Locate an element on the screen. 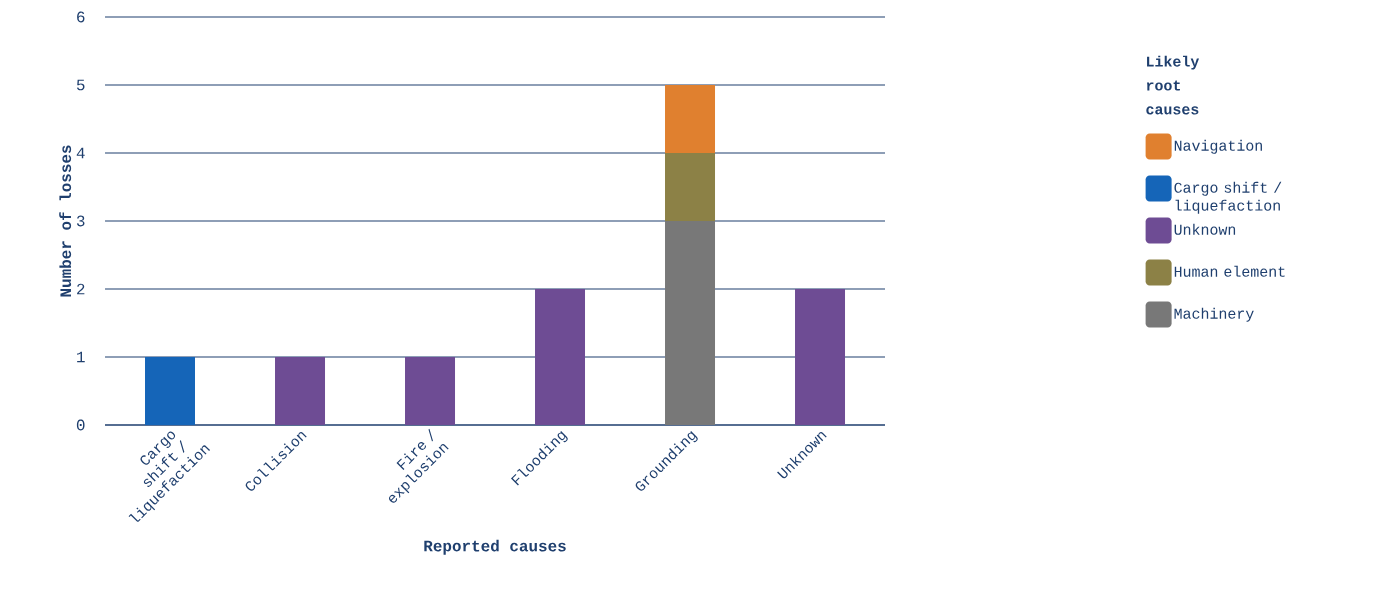 This screenshot has height=605, width=1392. y-tick-label: 4 is located at coordinates (80, 153).